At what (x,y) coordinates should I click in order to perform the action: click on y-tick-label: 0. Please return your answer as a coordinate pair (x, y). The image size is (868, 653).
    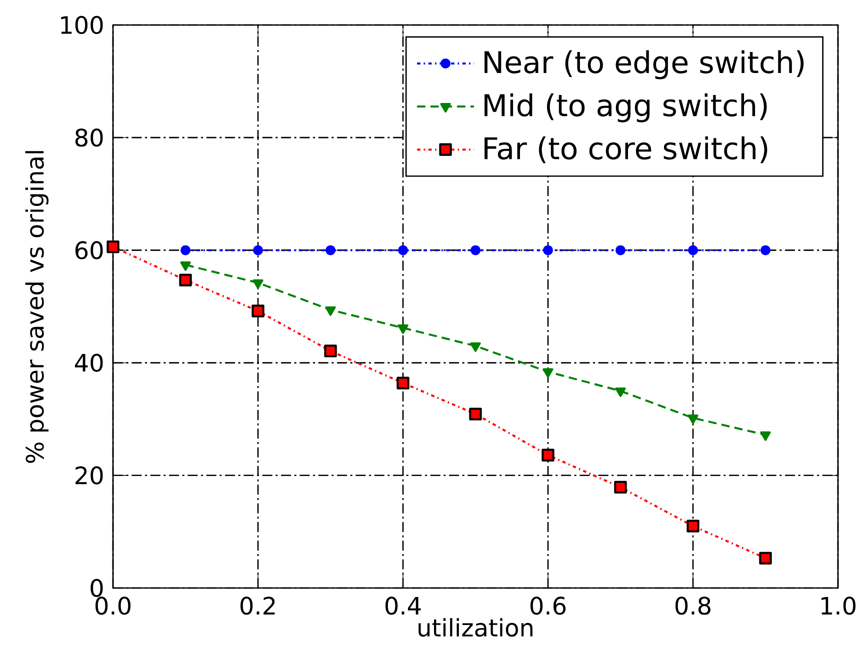
    Looking at the image, I should click on (96, 588).